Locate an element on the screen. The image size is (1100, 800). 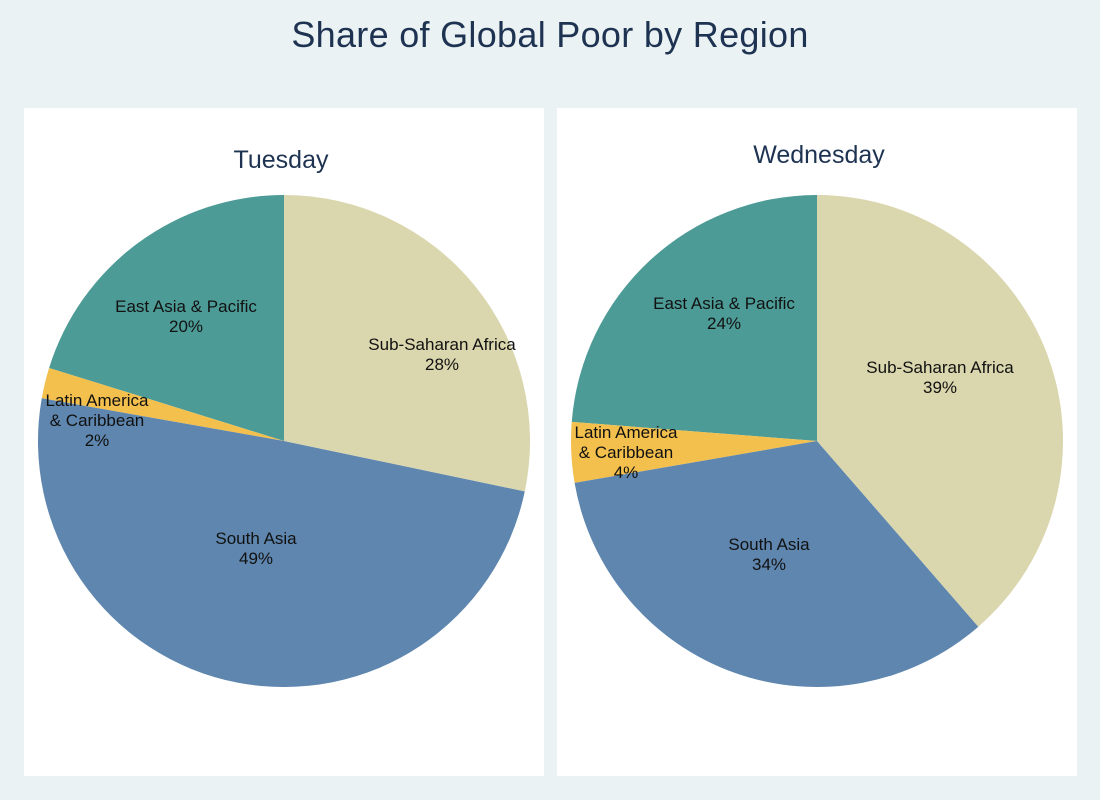
pie-slice-south-asia is located at coordinates (776, 564).